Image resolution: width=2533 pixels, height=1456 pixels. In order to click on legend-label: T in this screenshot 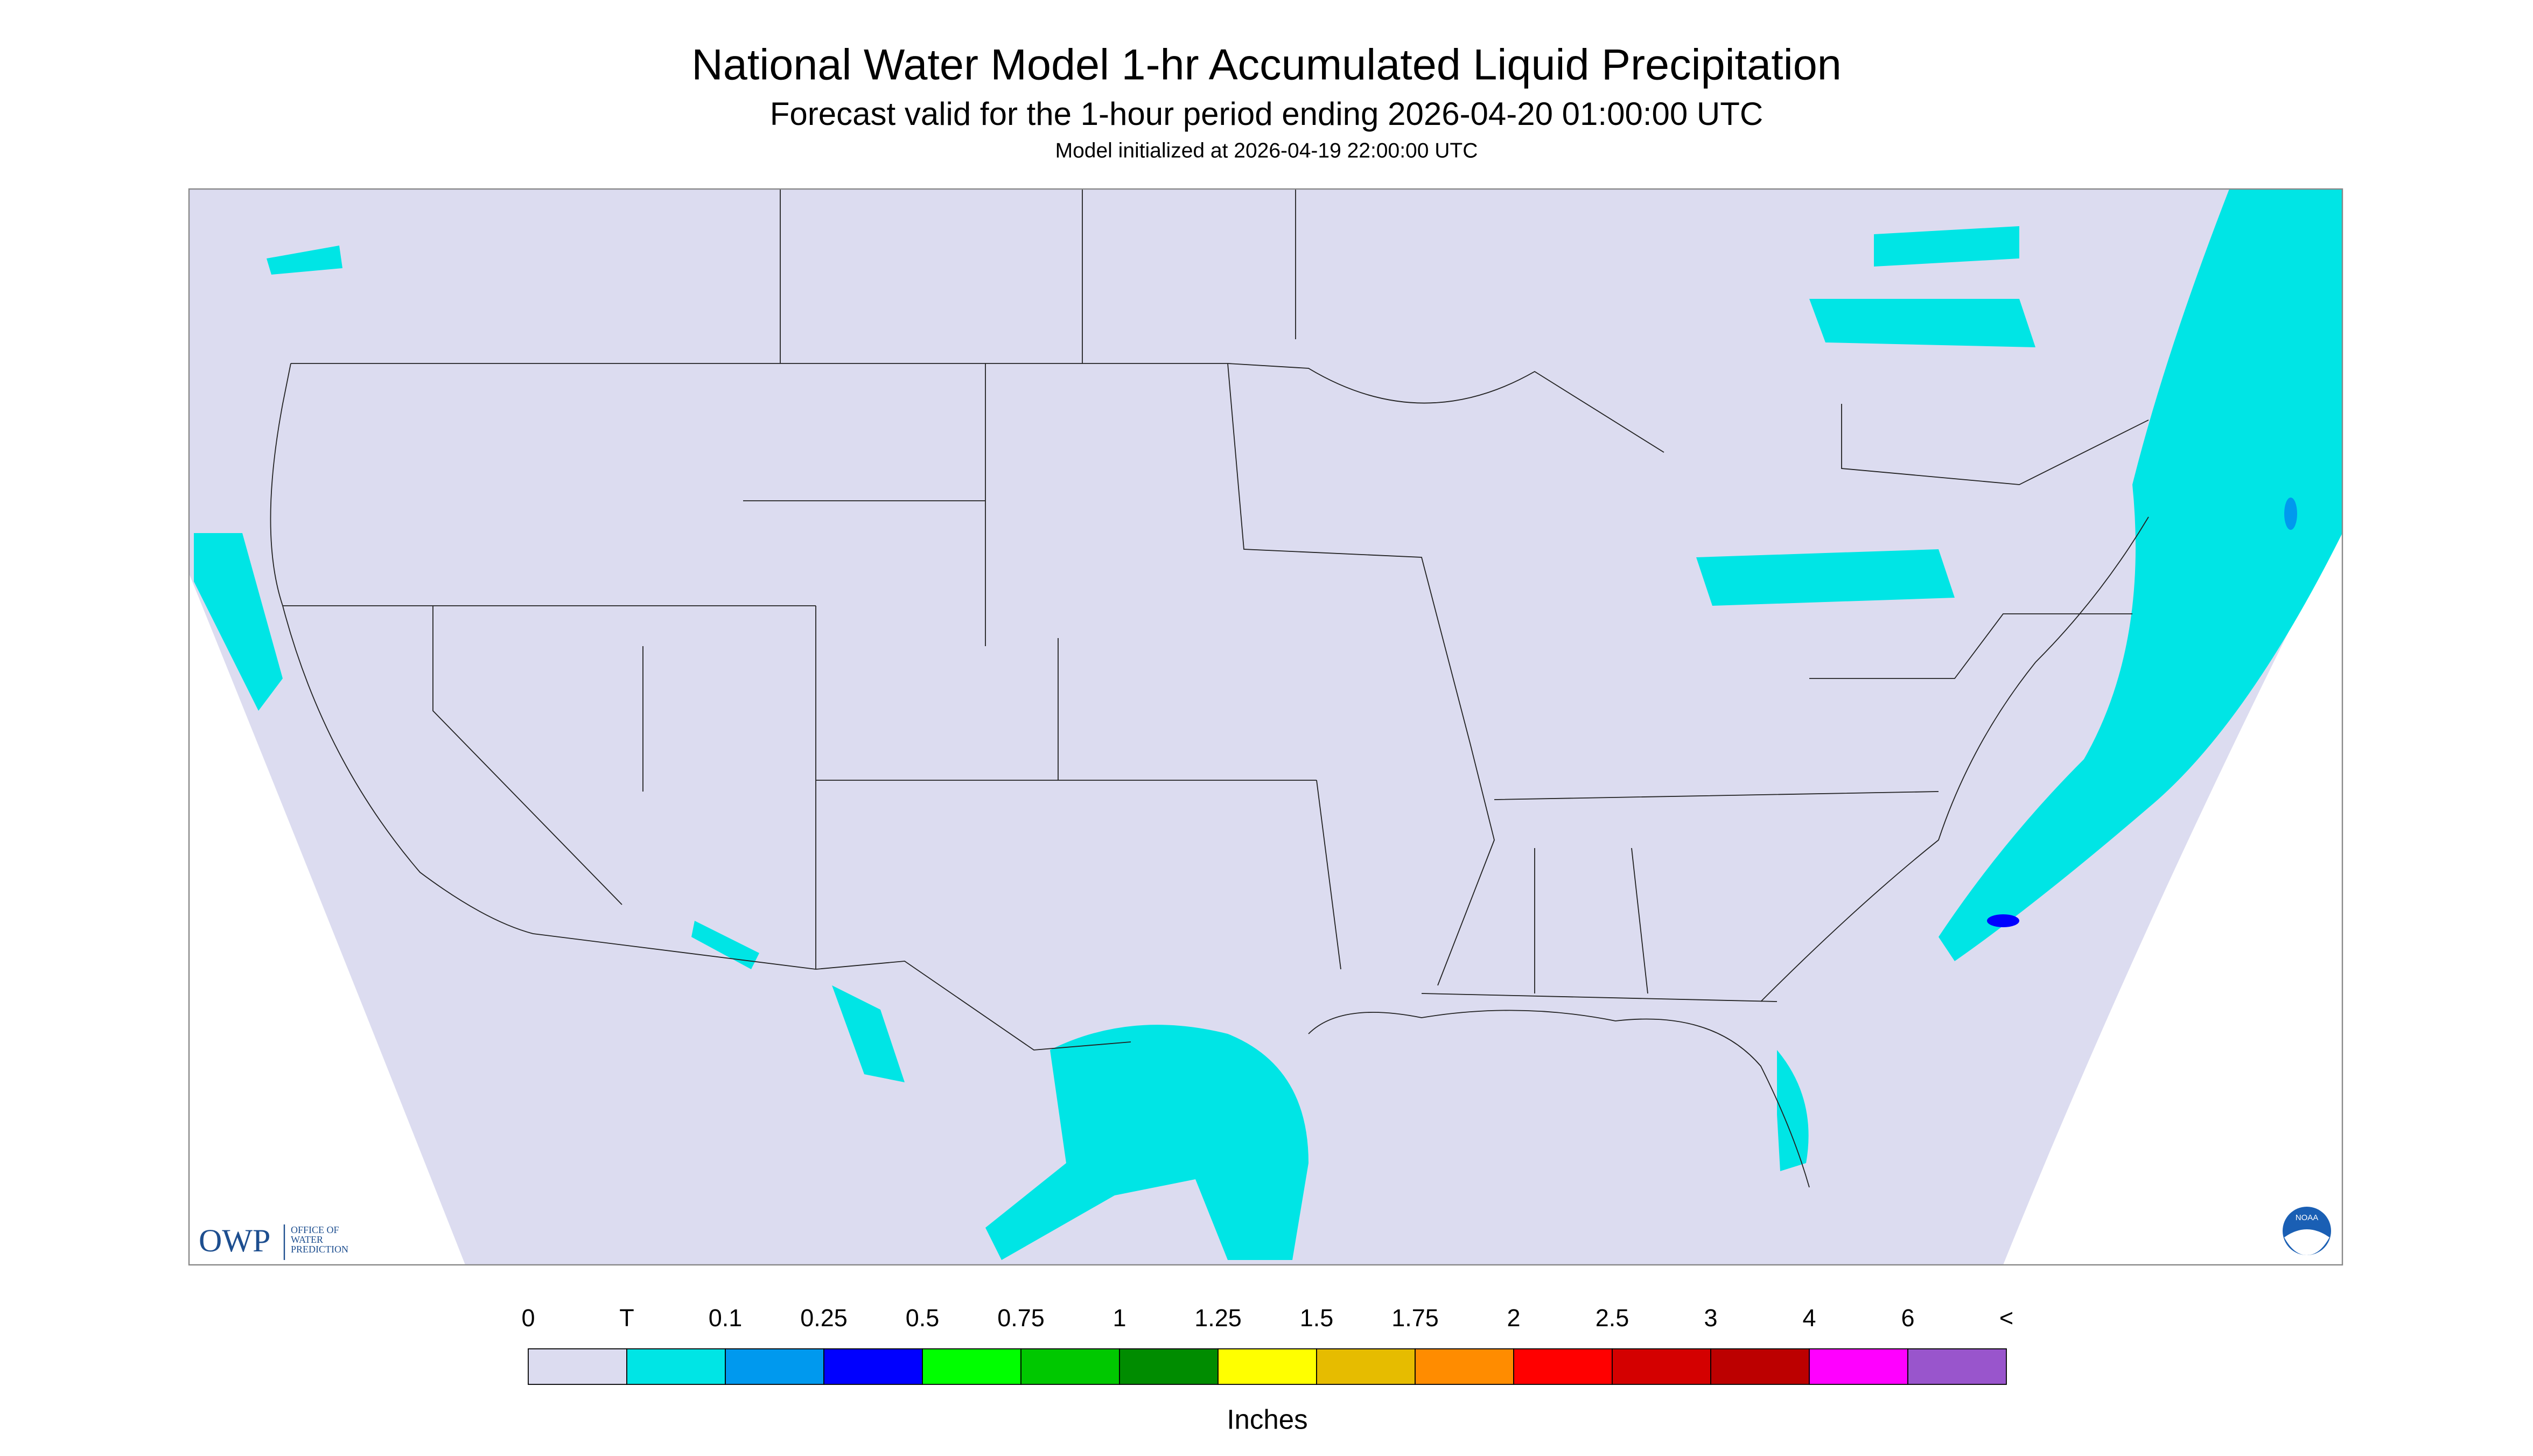, I will do `click(627, 1318)`.